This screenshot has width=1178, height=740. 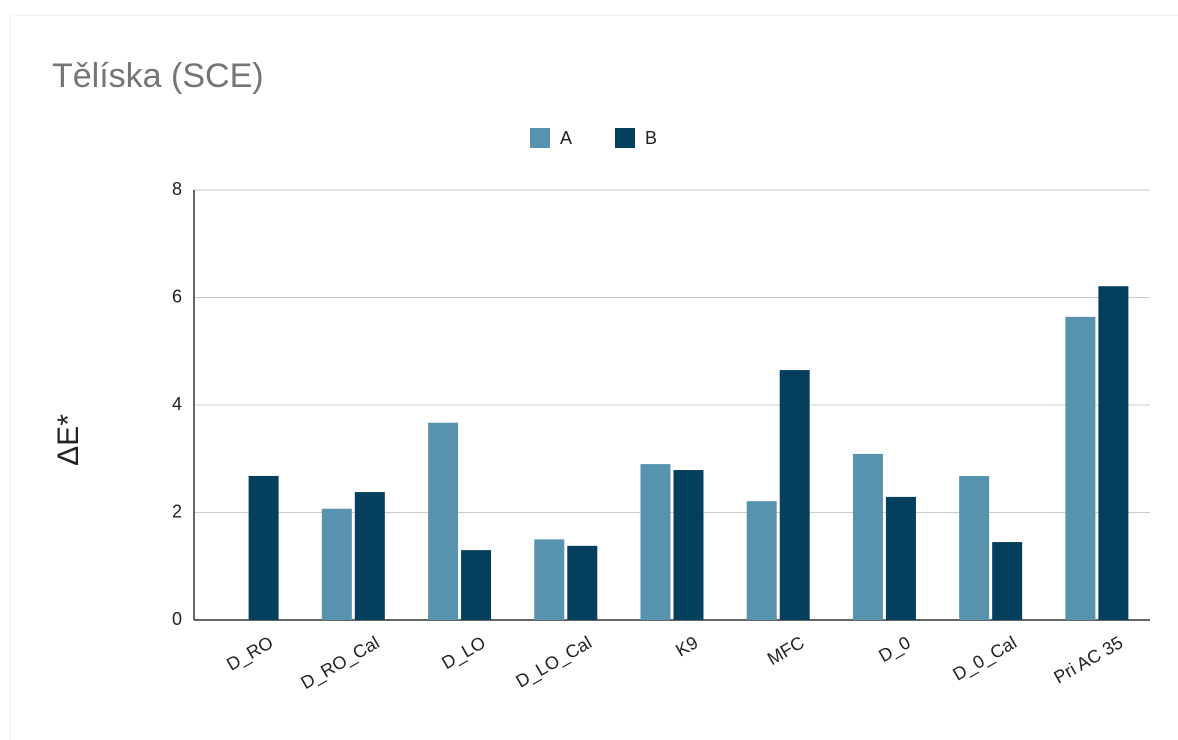 I want to click on y-tick-label: 2, so click(x=177, y=511).